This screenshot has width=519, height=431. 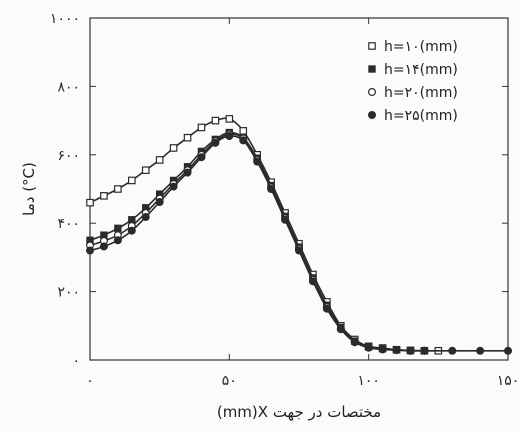 I want to click on x-tick-label: ۱۵۰, so click(x=508, y=381).